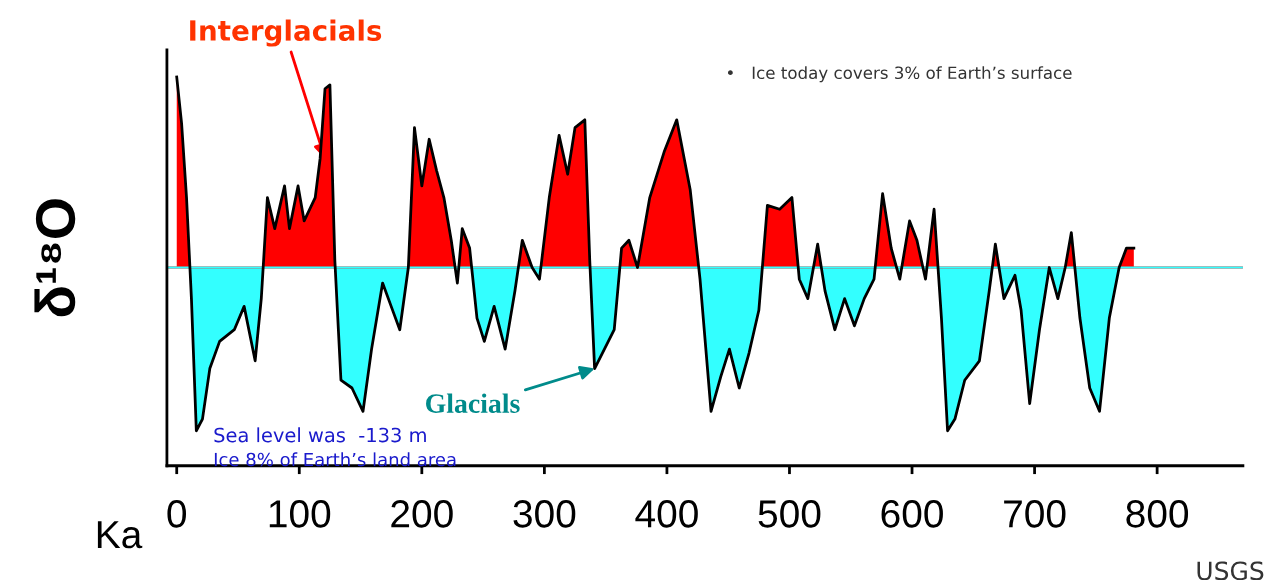 The width and height of the screenshot is (1284, 580). What do you see at coordinates (320, 435) in the screenshot?
I see `annotation: Sea level was -133 m` at bounding box center [320, 435].